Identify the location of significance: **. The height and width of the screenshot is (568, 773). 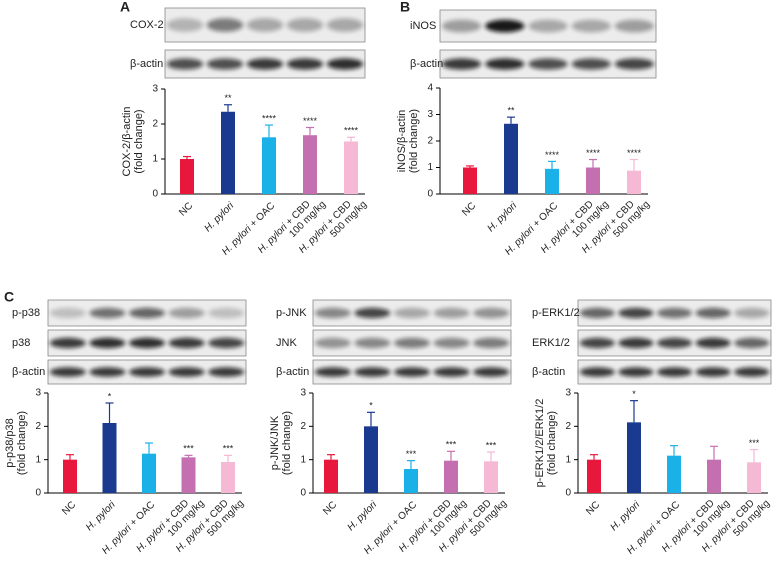
(511, 111).